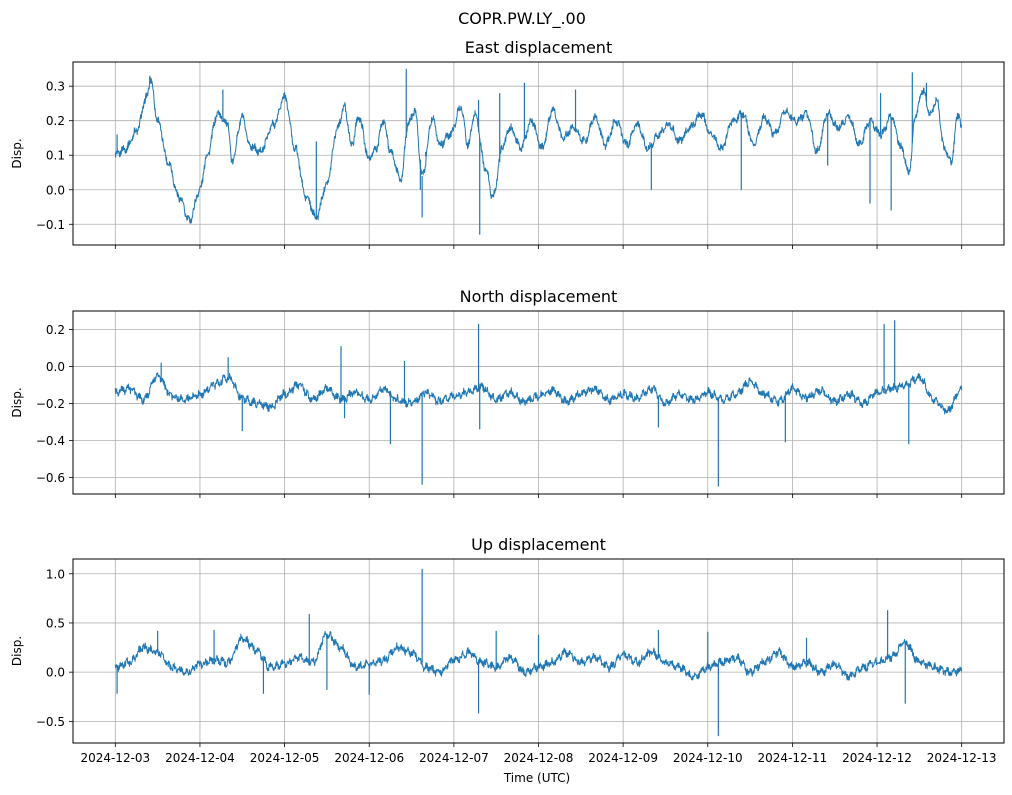 This screenshot has height=795, width=1012. Describe the element at coordinates (962, 758) in the screenshot. I see `x-tick-label: 2024-12-13` at that location.